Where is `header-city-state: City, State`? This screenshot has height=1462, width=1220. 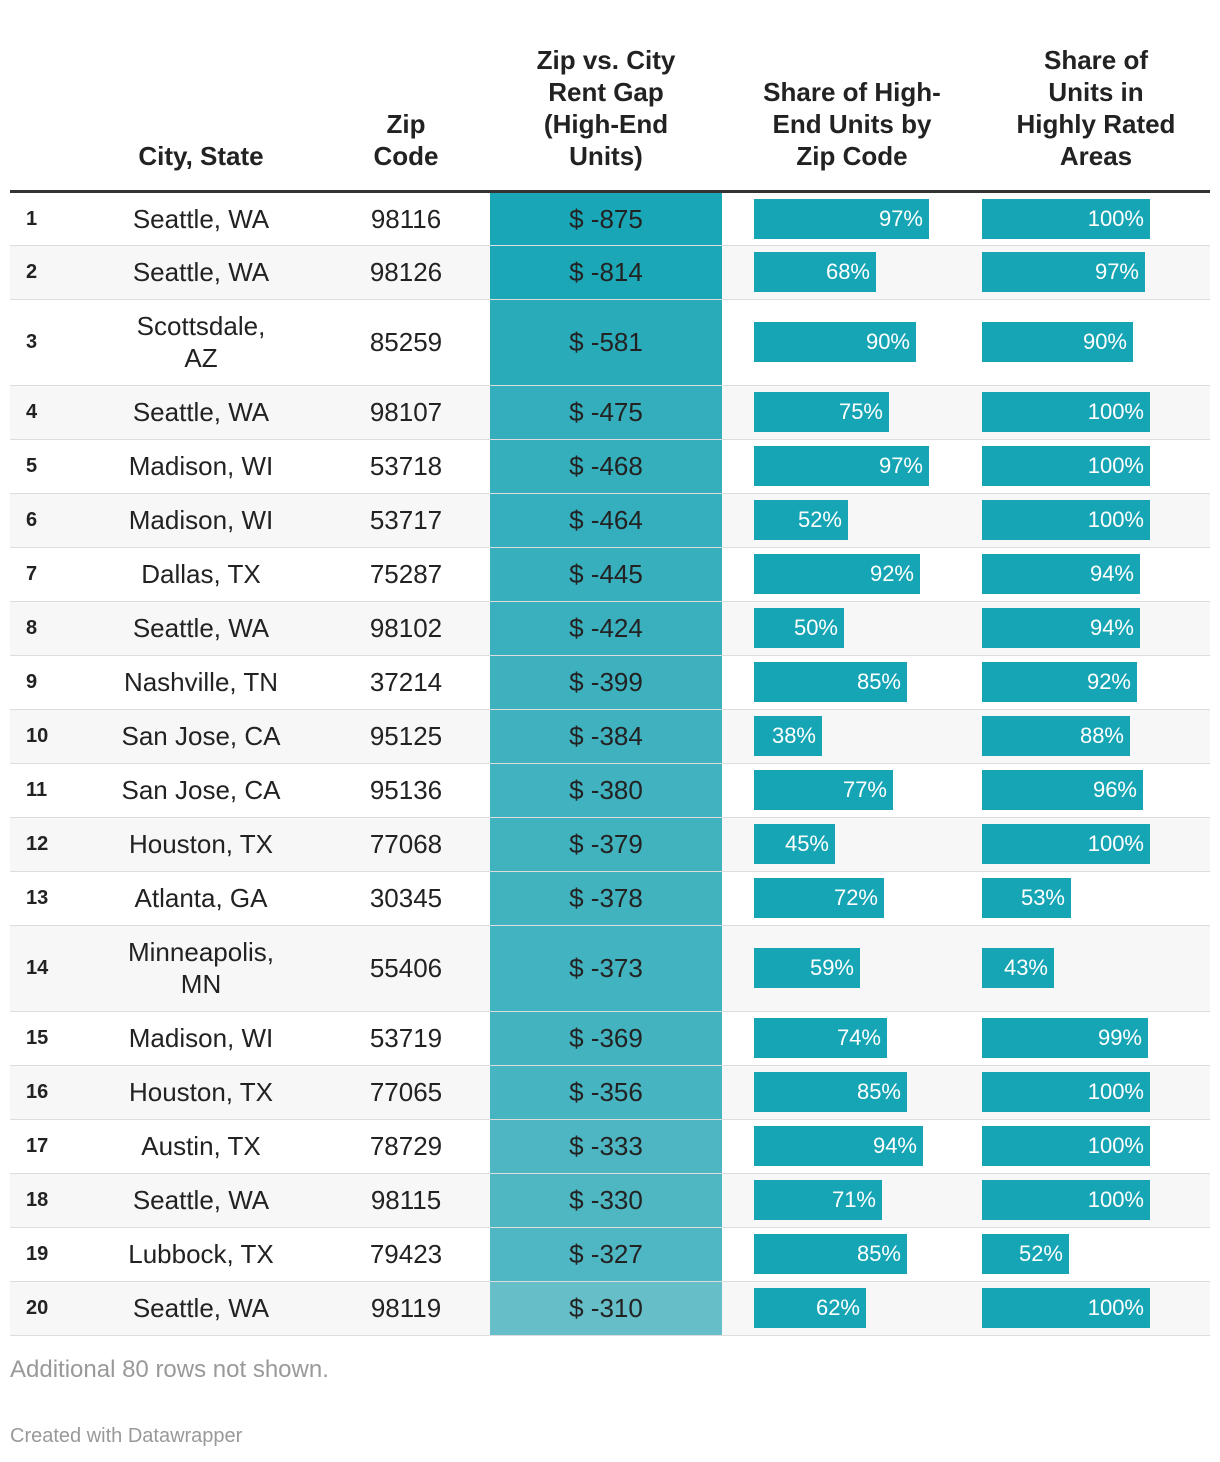 header-city-state: City, State is located at coordinates (201, 96).